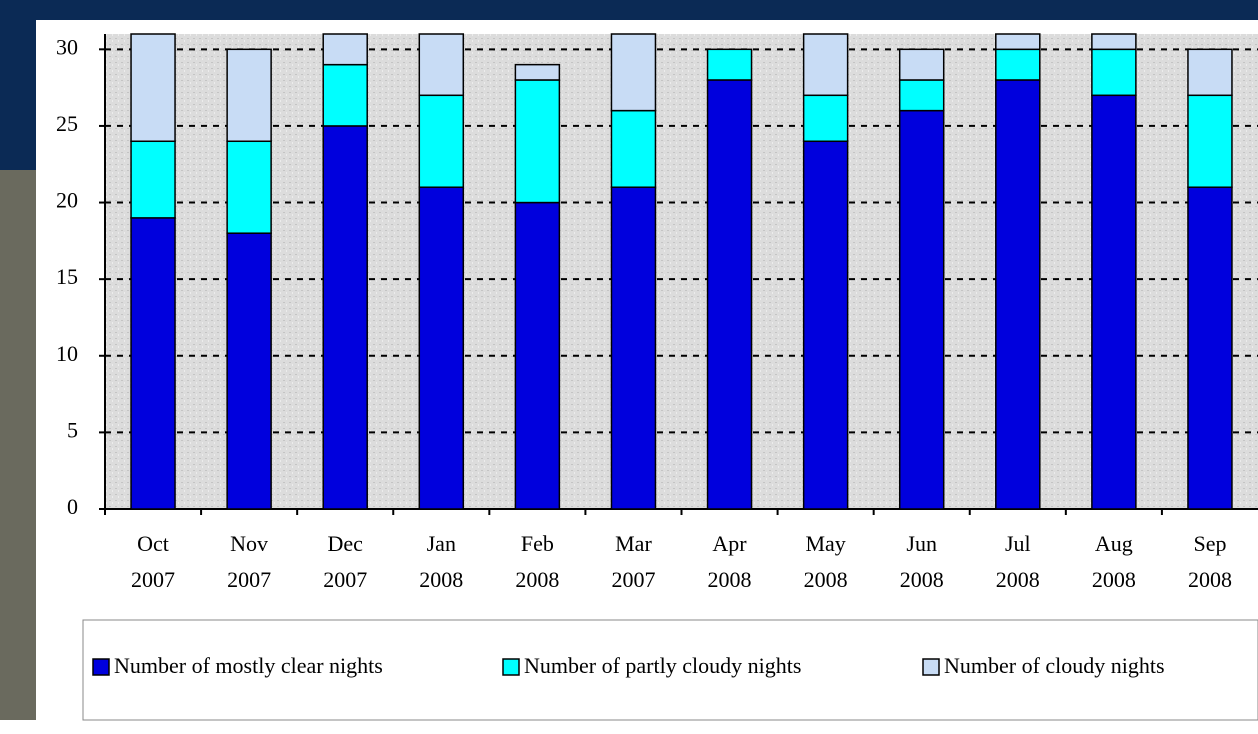 The height and width of the screenshot is (734, 1258). Describe the element at coordinates (67, 276) in the screenshot. I see `y-tick-label: 15` at that location.